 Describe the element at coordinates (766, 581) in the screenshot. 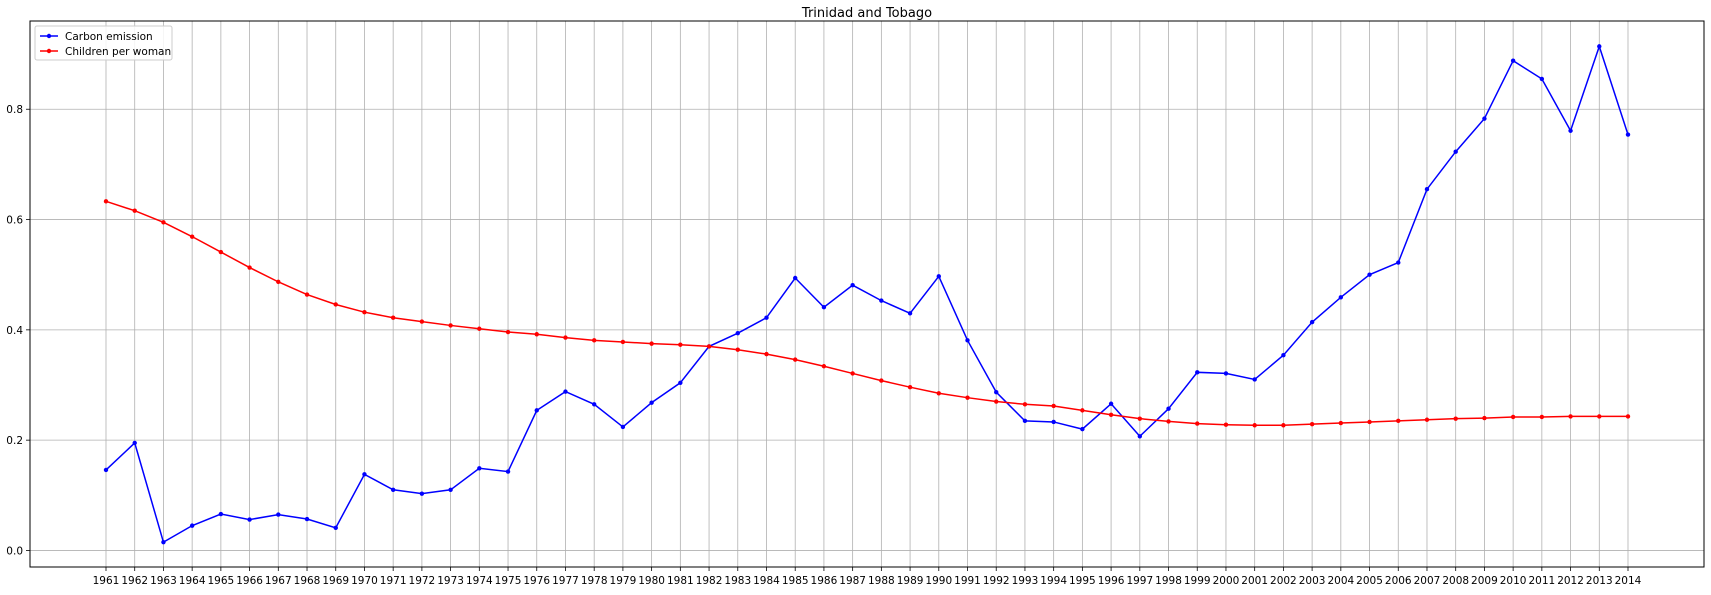

I see `x-tick-label: 1984` at that location.